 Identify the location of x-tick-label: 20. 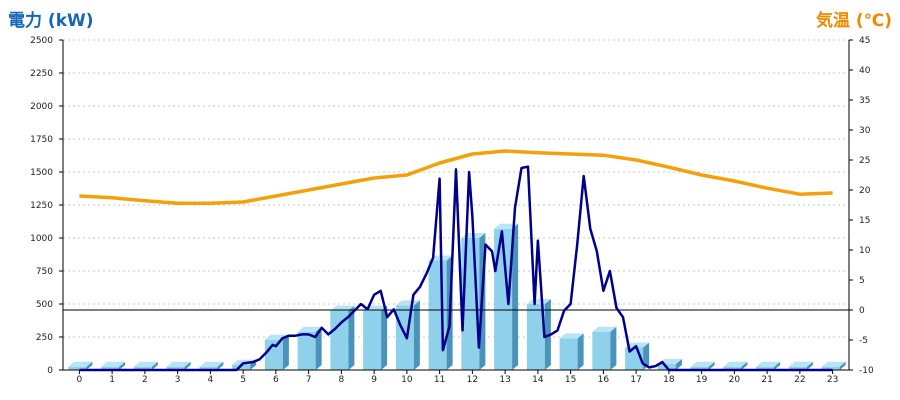
(735, 380).